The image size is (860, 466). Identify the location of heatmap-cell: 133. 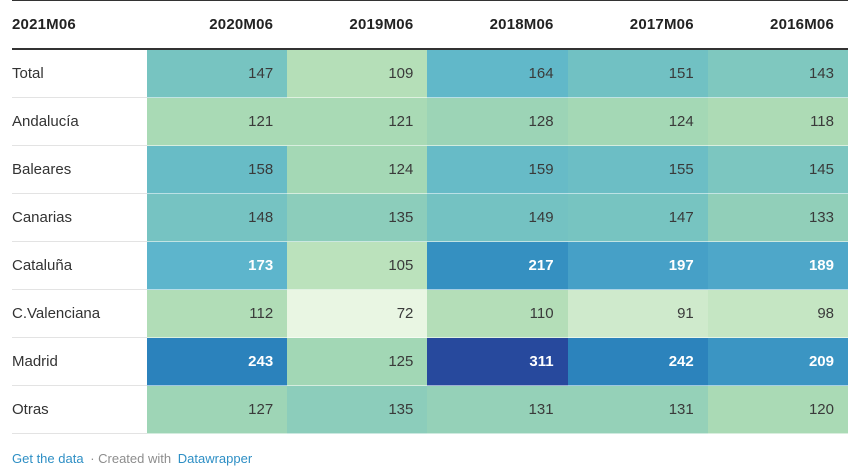
(777, 217).